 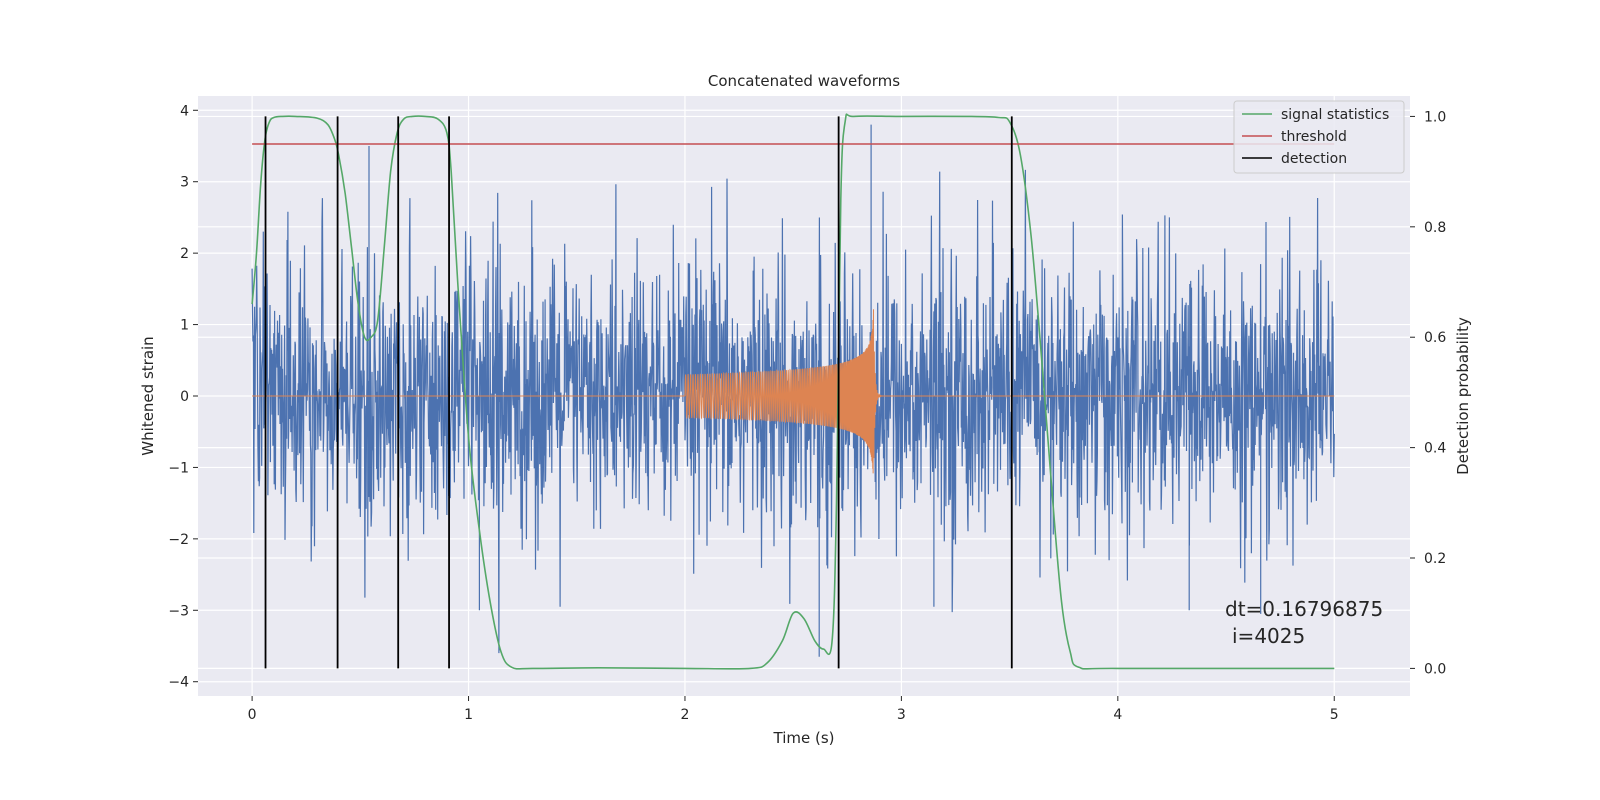 What do you see at coordinates (184, 111) in the screenshot?
I see `y-tick-label: 4` at bounding box center [184, 111].